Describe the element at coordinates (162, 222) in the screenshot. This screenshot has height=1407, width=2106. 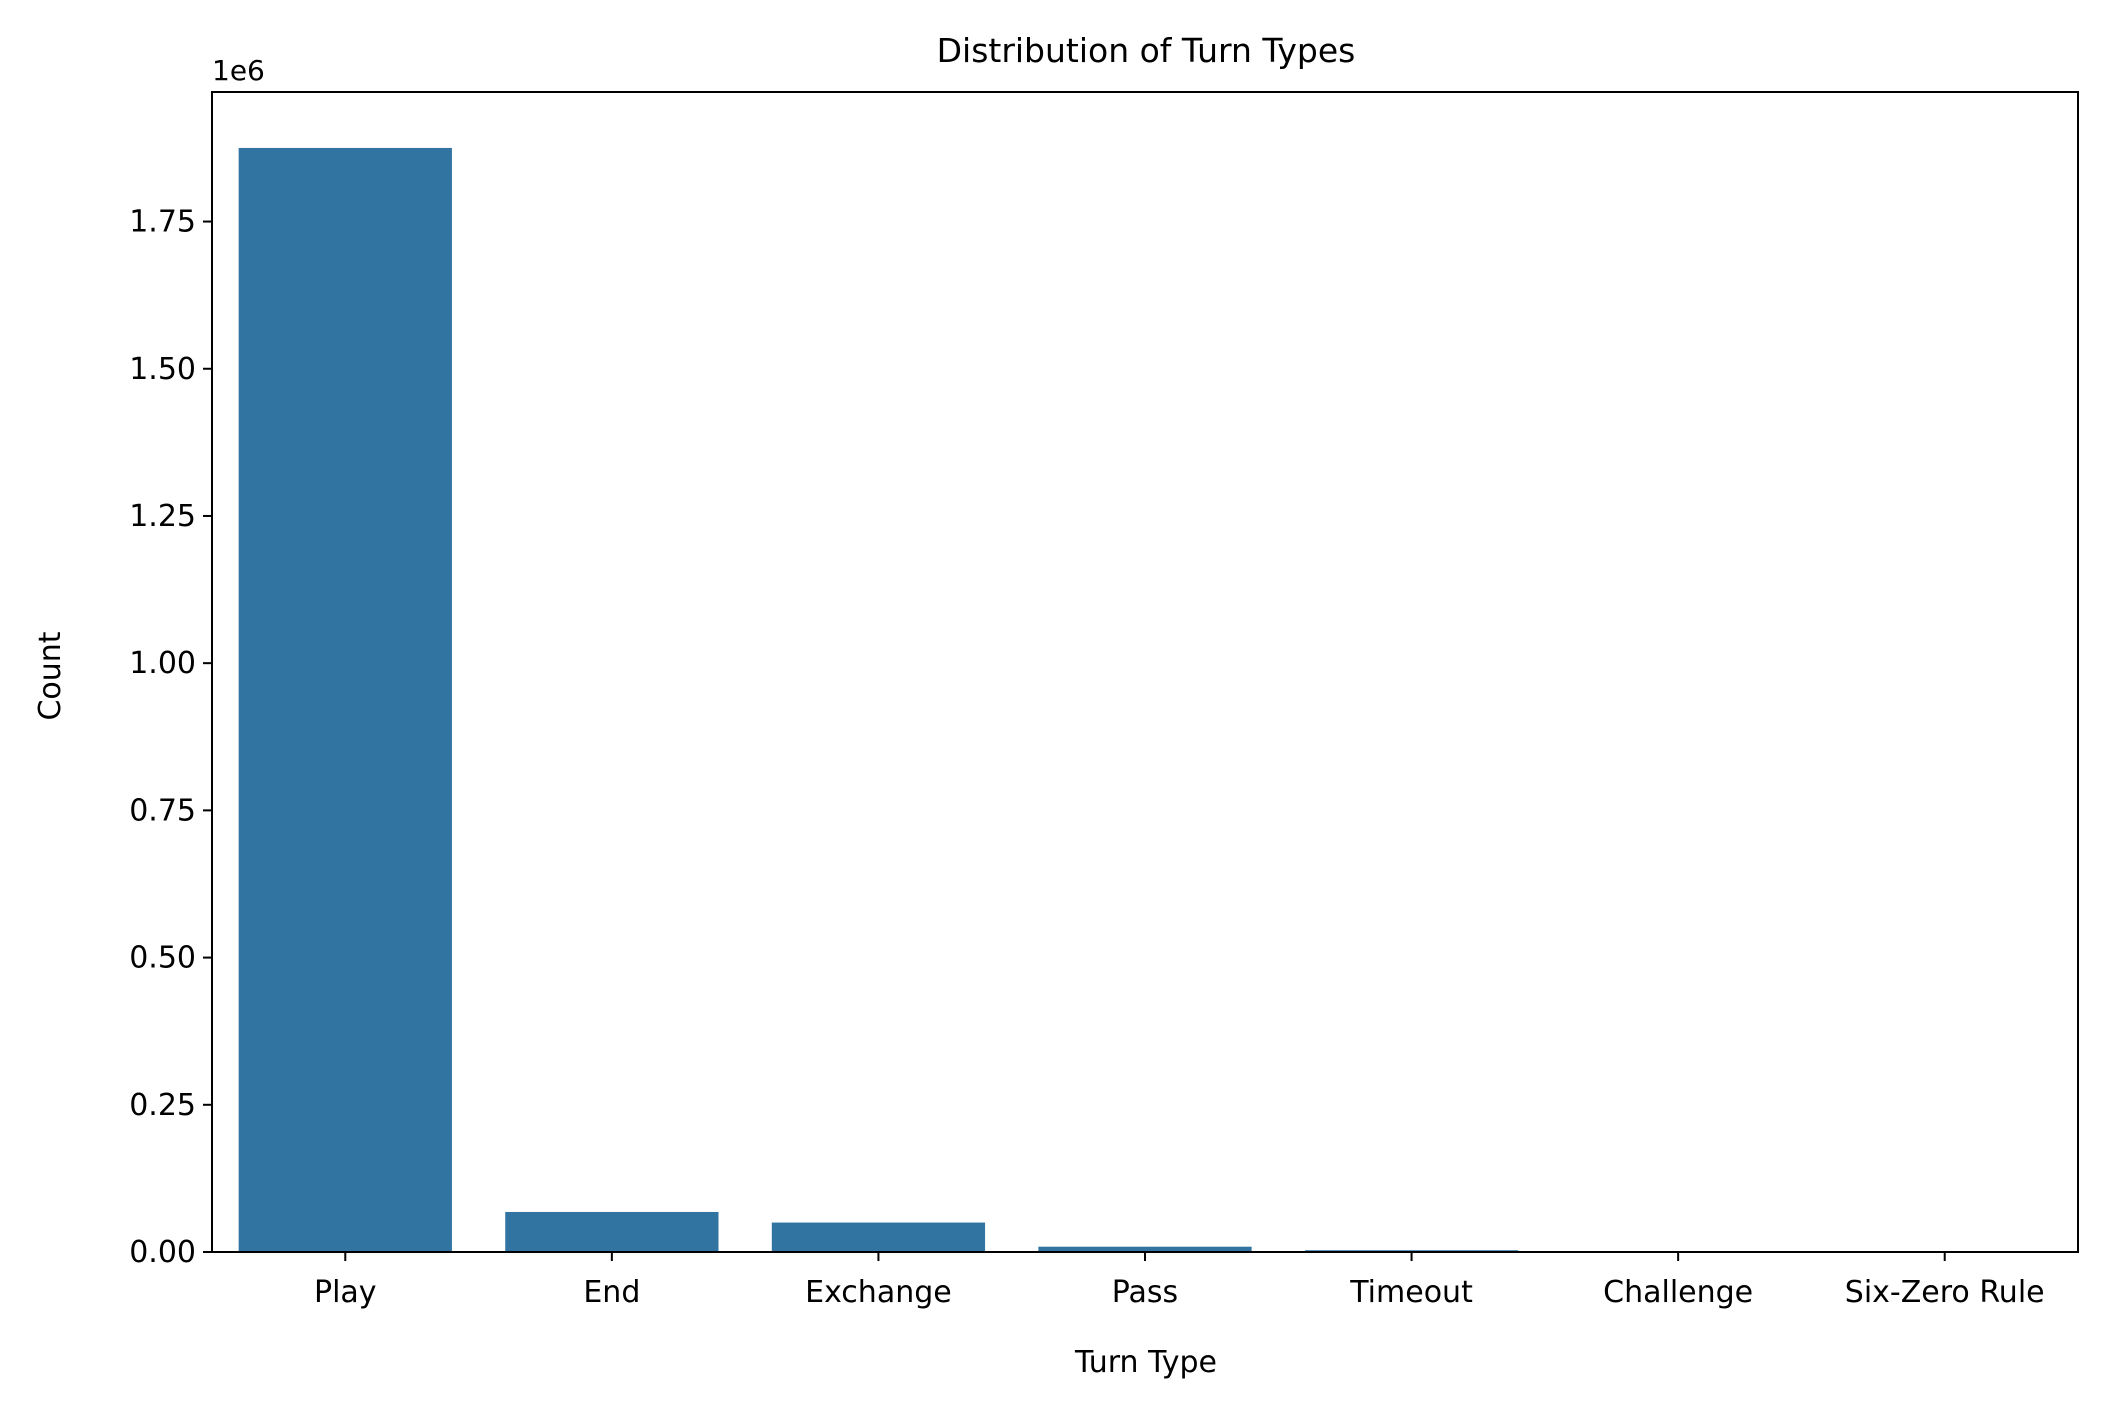
I see `y-tick-label: 1.75` at that location.